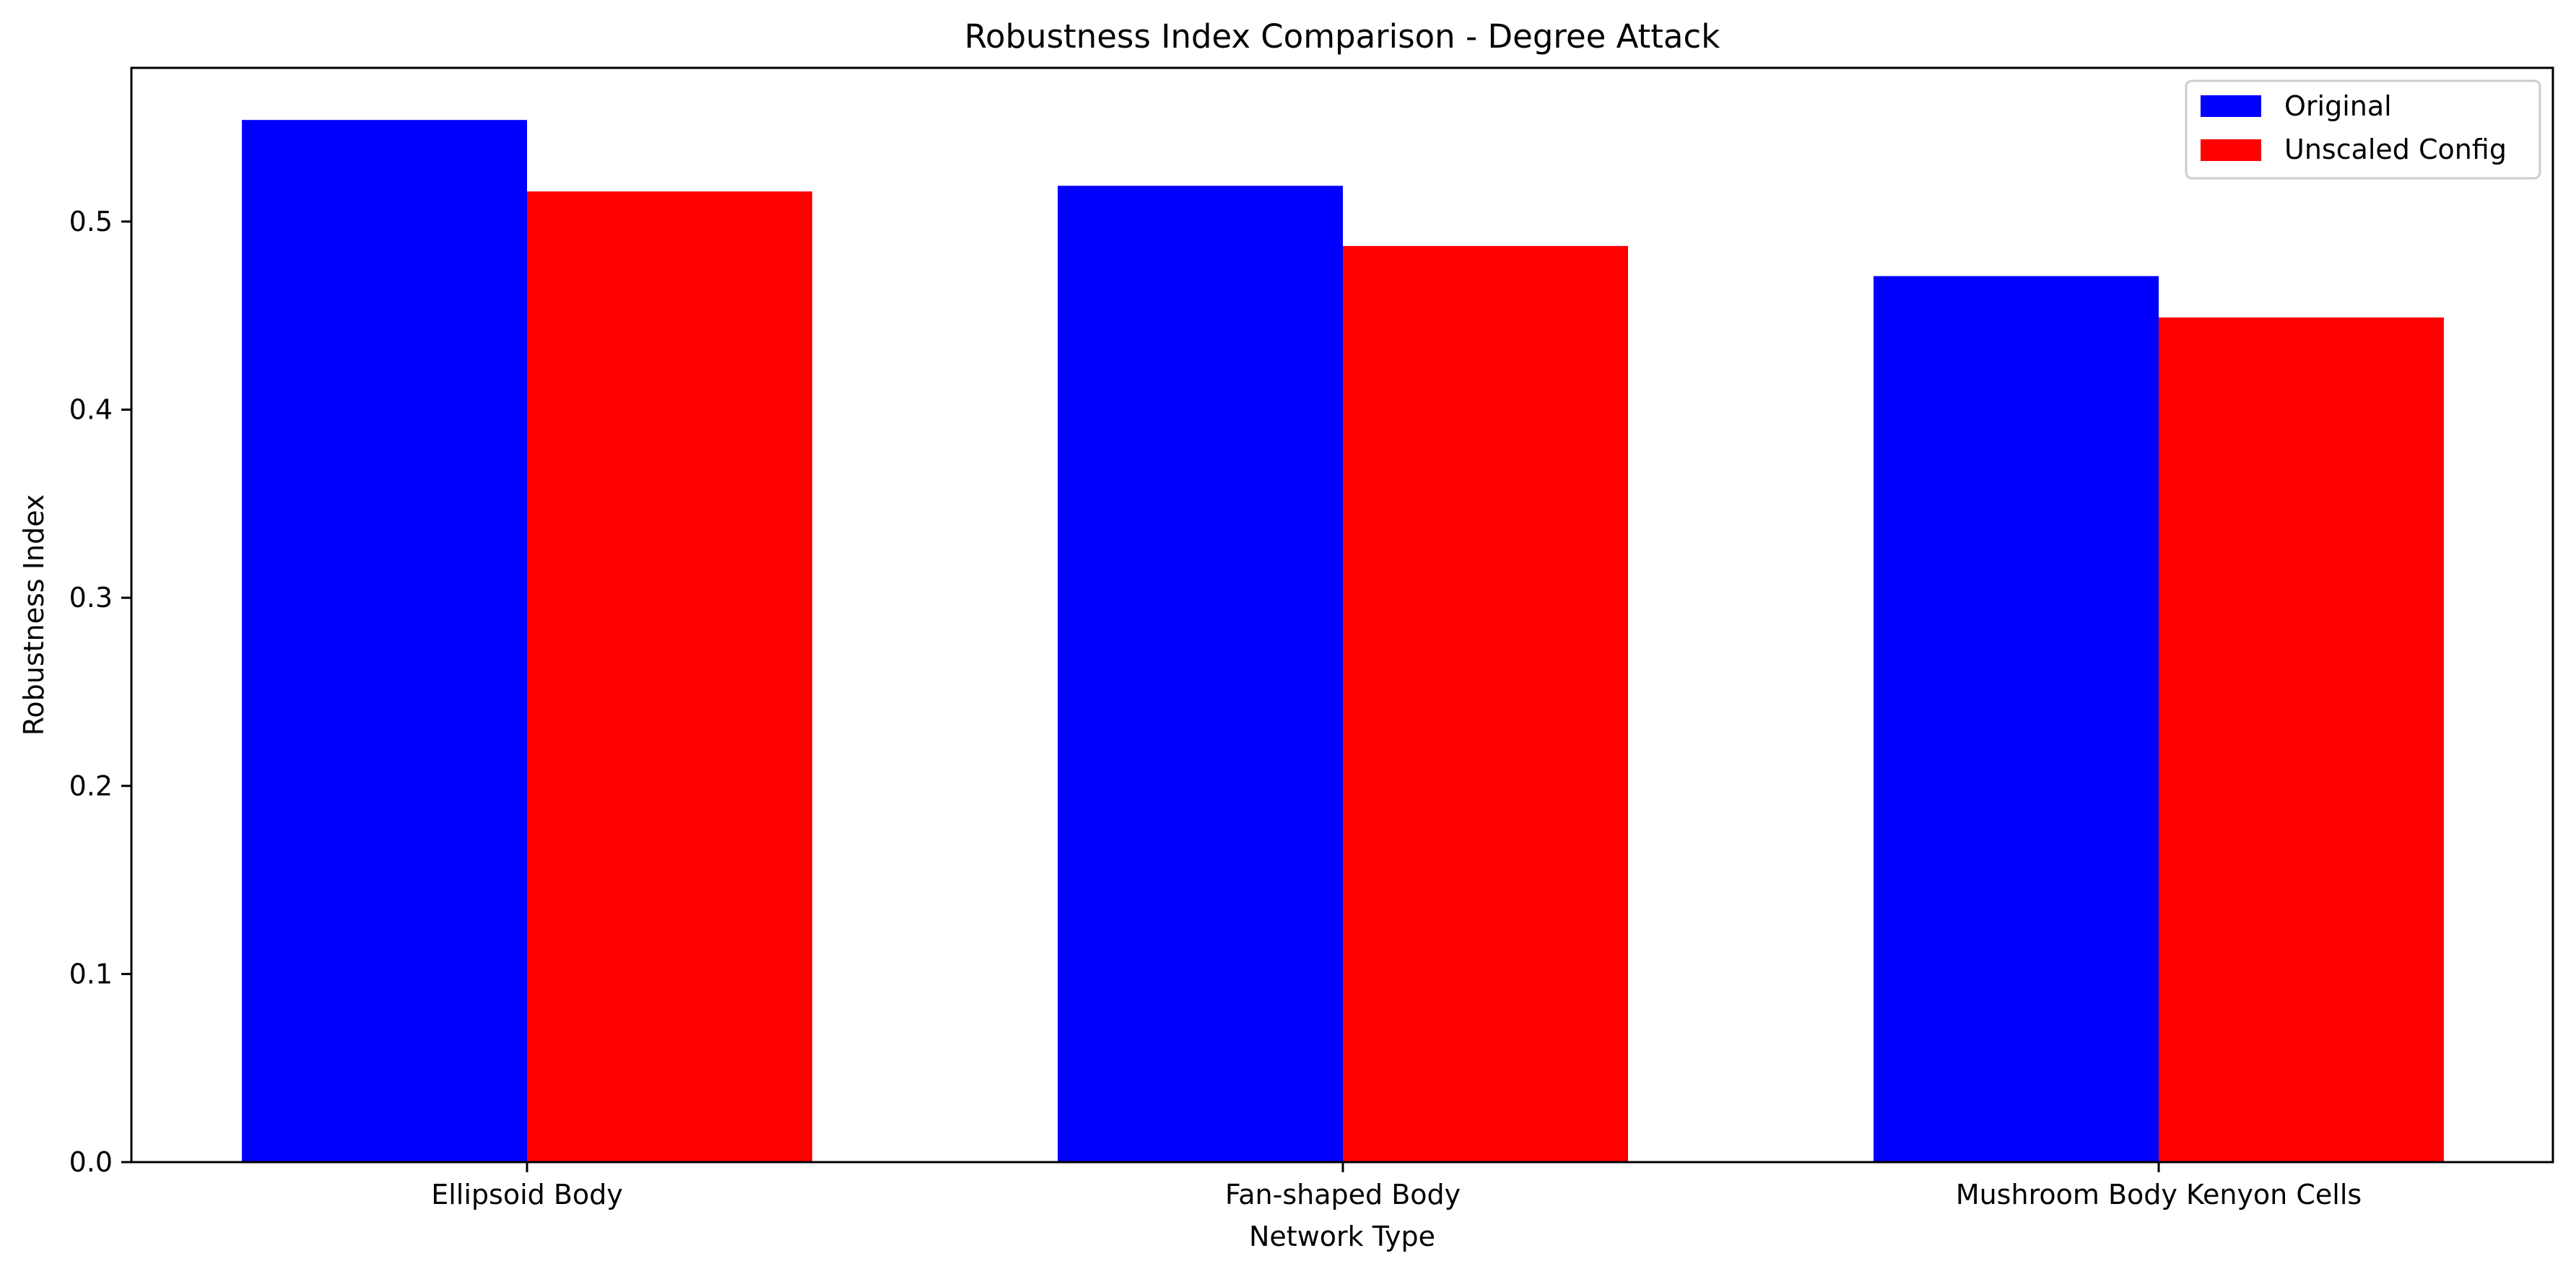  What do you see at coordinates (1343, 1194) in the screenshot?
I see `x-tick-label: Fan-shaped Body` at bounding box center [1343, 1194].